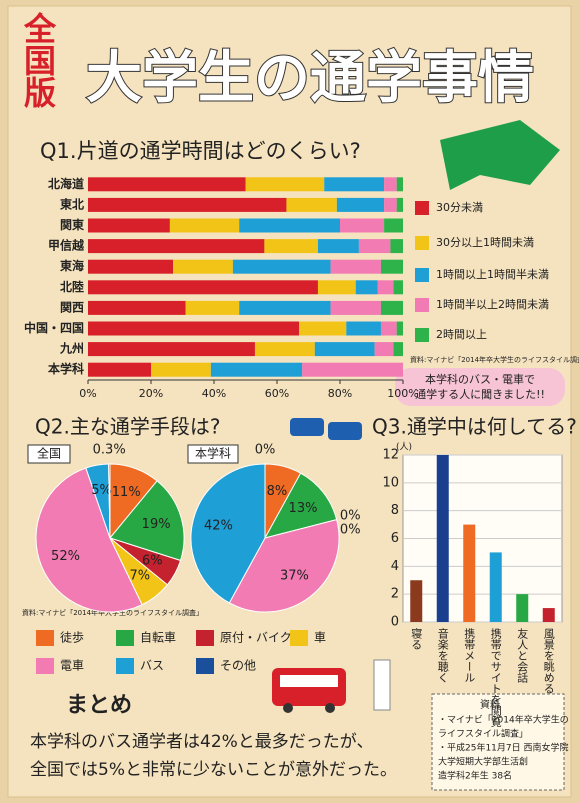  What do you see at coordinates (66, 245) in the screenshot?
I see `category-label: 甲信越` at bounding box center [66, 245].